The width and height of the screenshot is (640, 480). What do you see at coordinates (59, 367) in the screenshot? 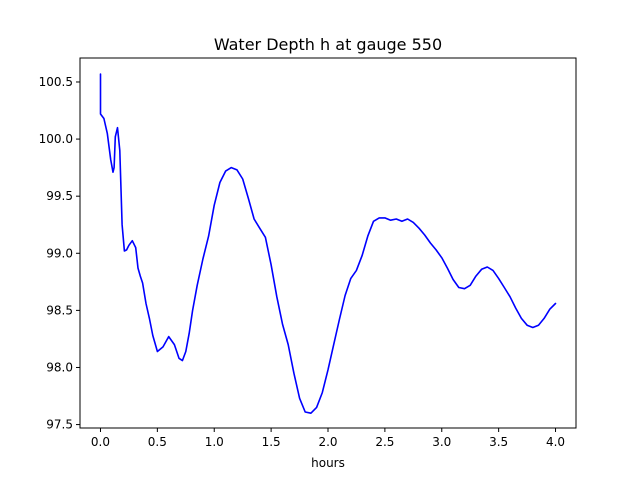
I see `y-tick-label: 98.0` at bounding box center [59, 367].